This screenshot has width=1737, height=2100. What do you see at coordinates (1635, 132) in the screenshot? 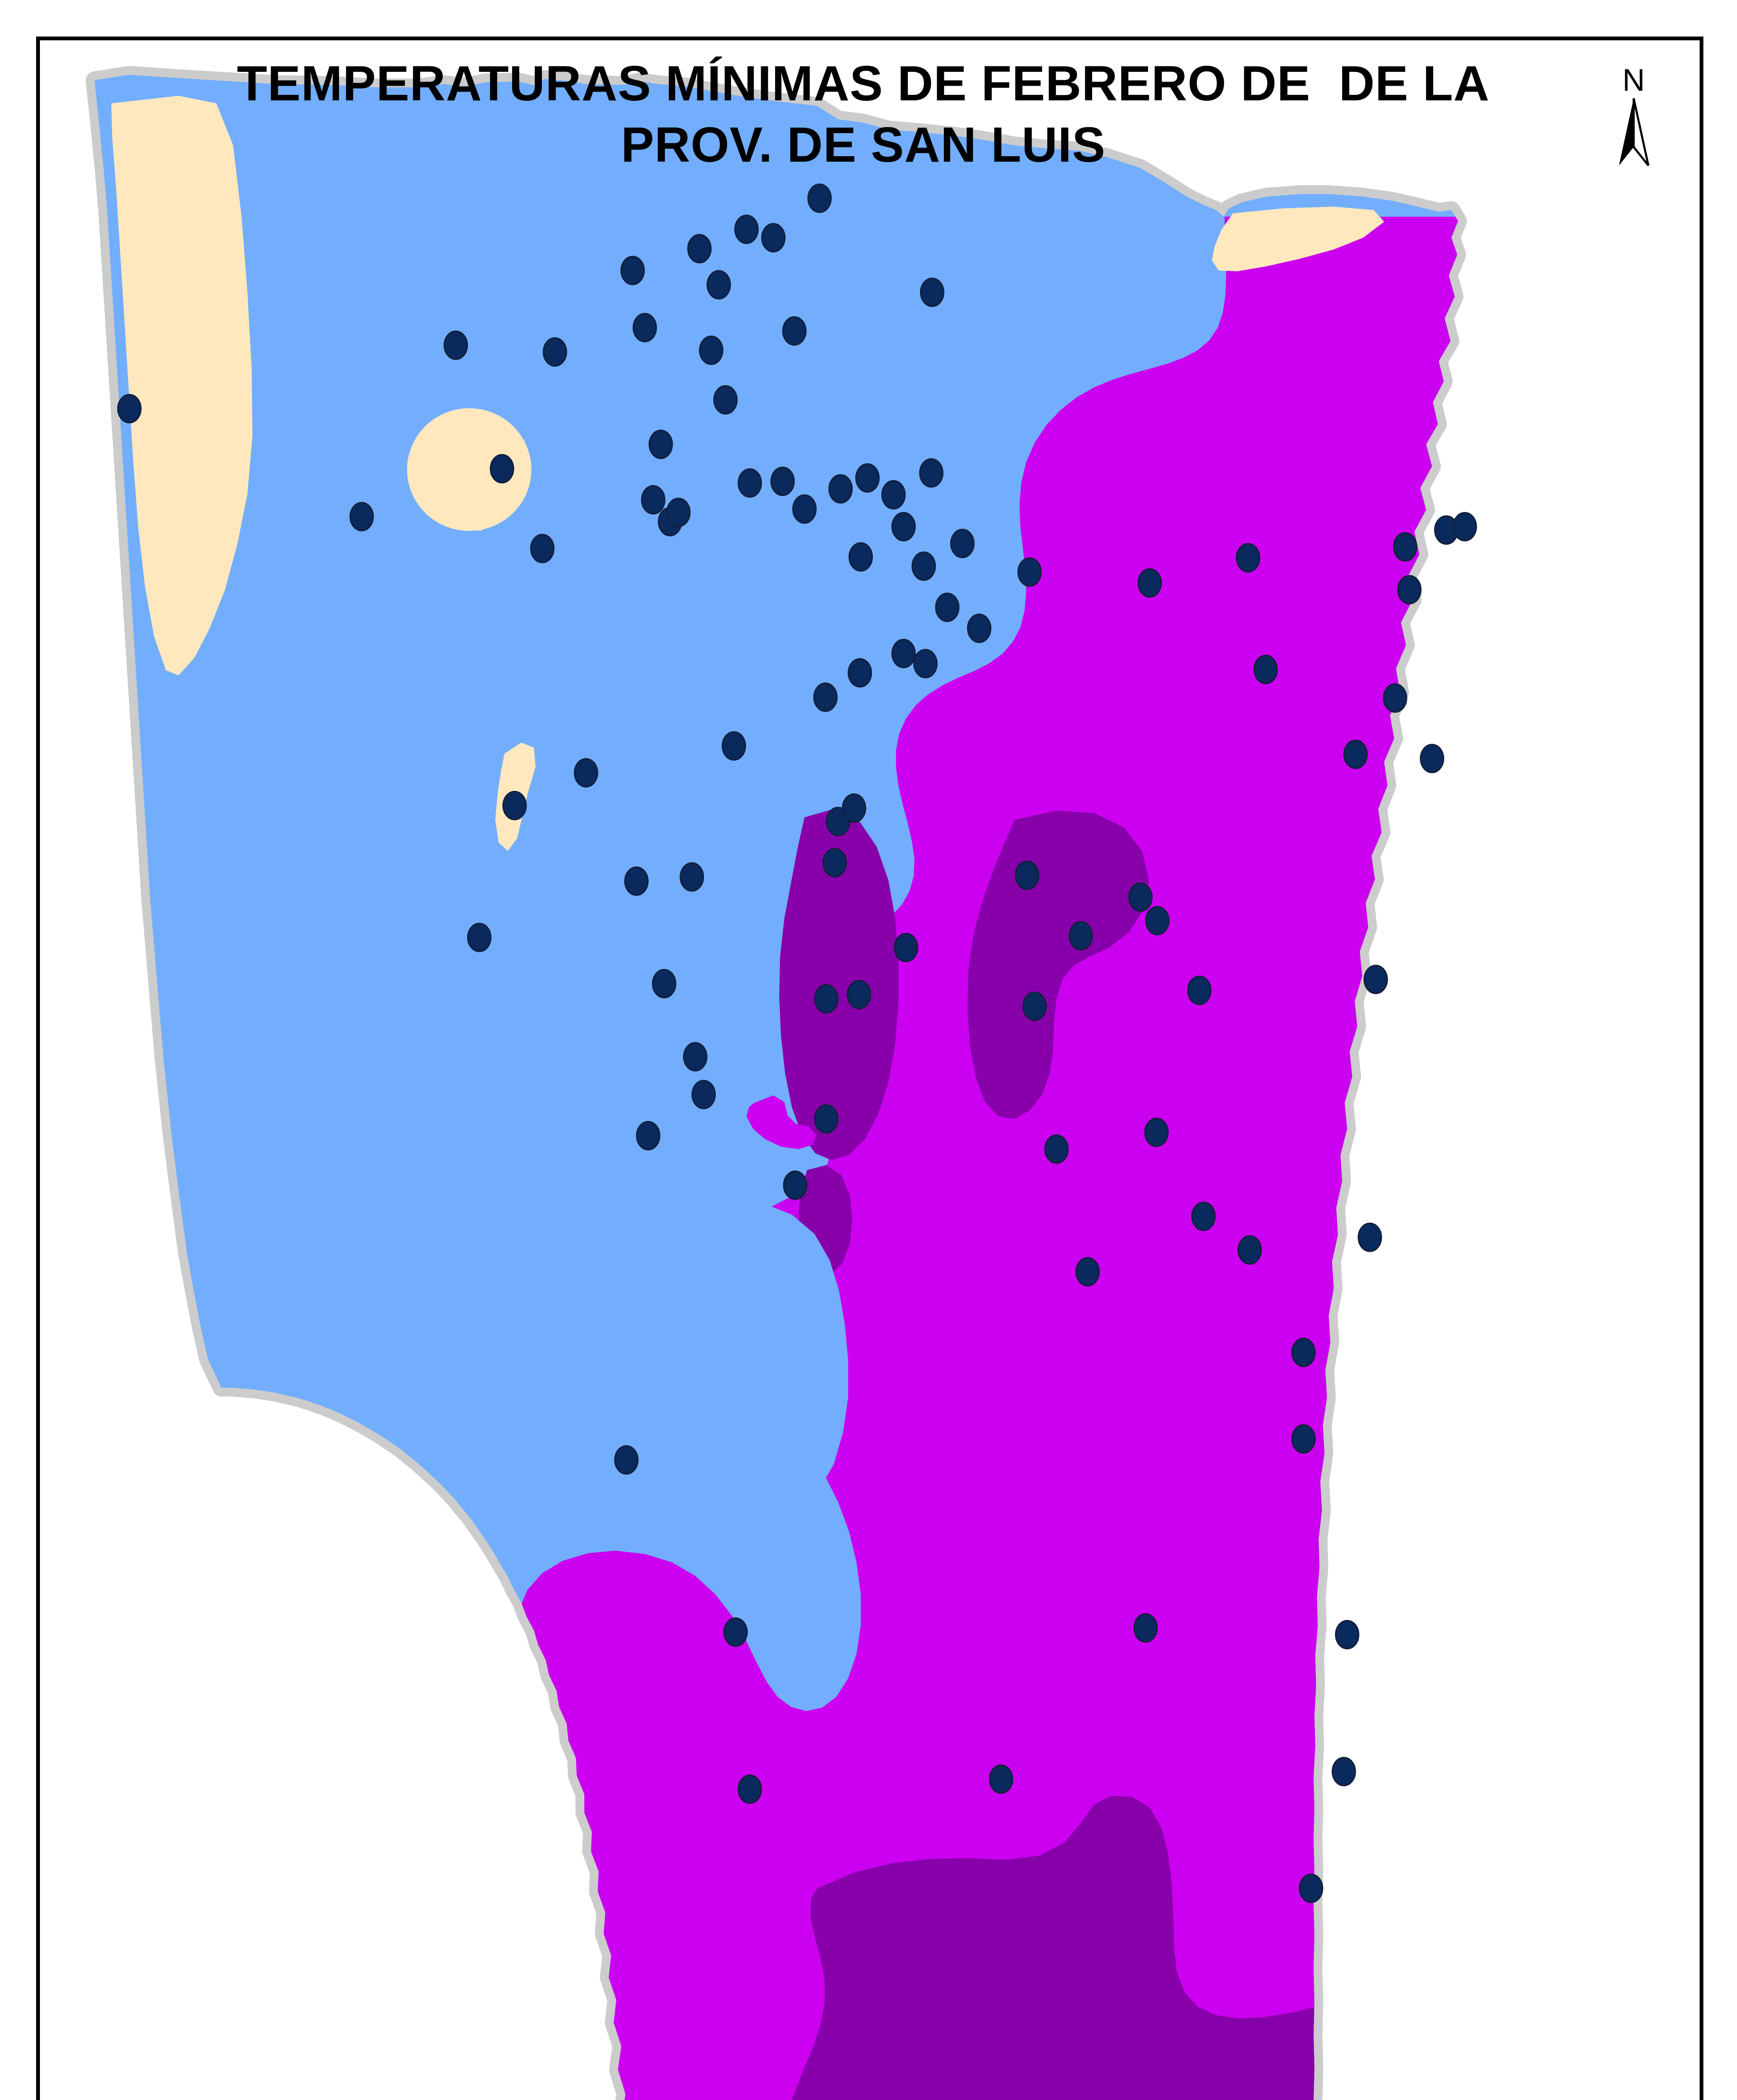
I see `north-arrow-icon` at bounding box center [1635, 132].